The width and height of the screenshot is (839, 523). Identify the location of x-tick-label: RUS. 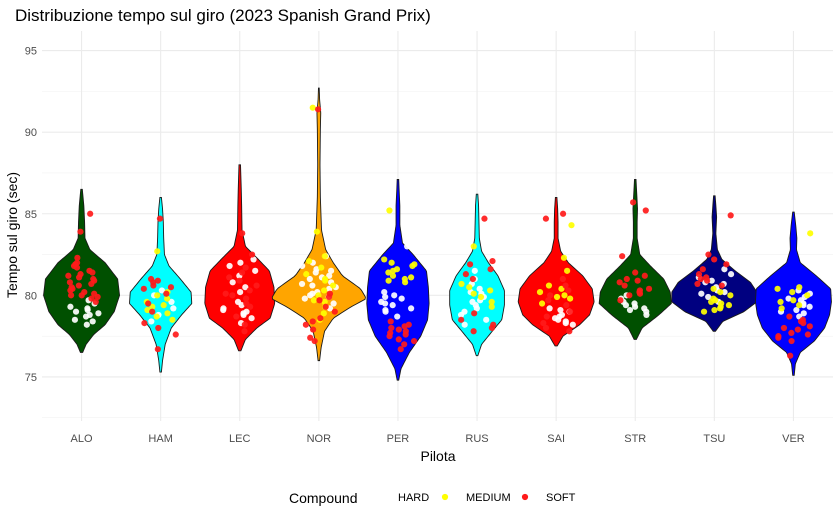
(476, 439).